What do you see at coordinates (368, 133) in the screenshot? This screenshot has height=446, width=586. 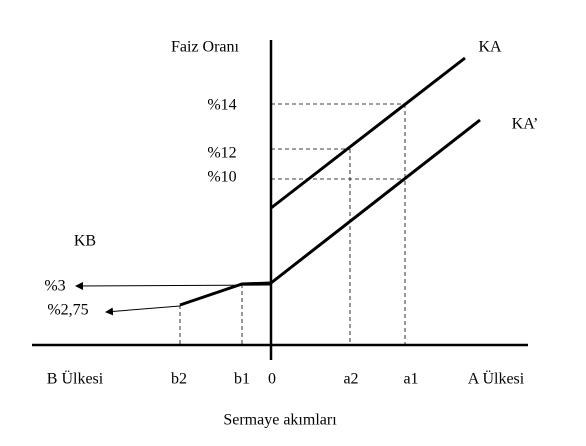 I see `ka-line` at bounding box center [368, 133].